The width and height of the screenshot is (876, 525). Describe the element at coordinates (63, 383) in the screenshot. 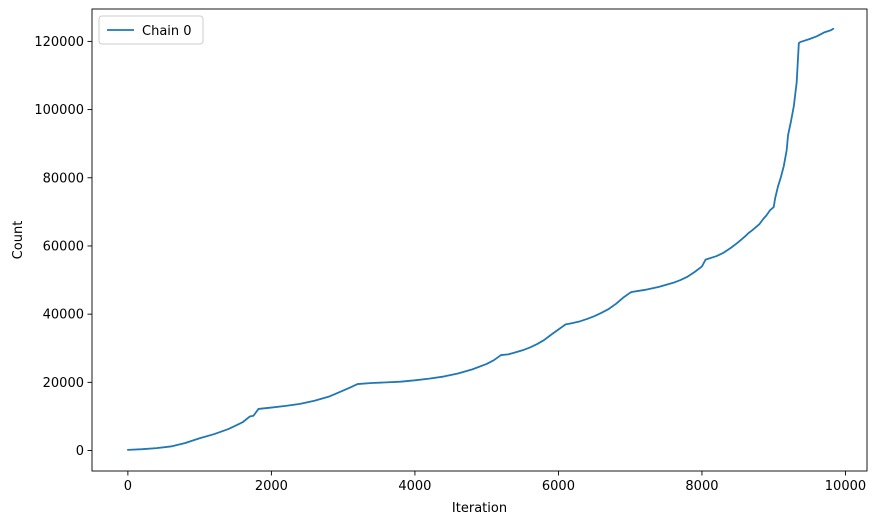

I see `y-tick-label: 20000` at that location.